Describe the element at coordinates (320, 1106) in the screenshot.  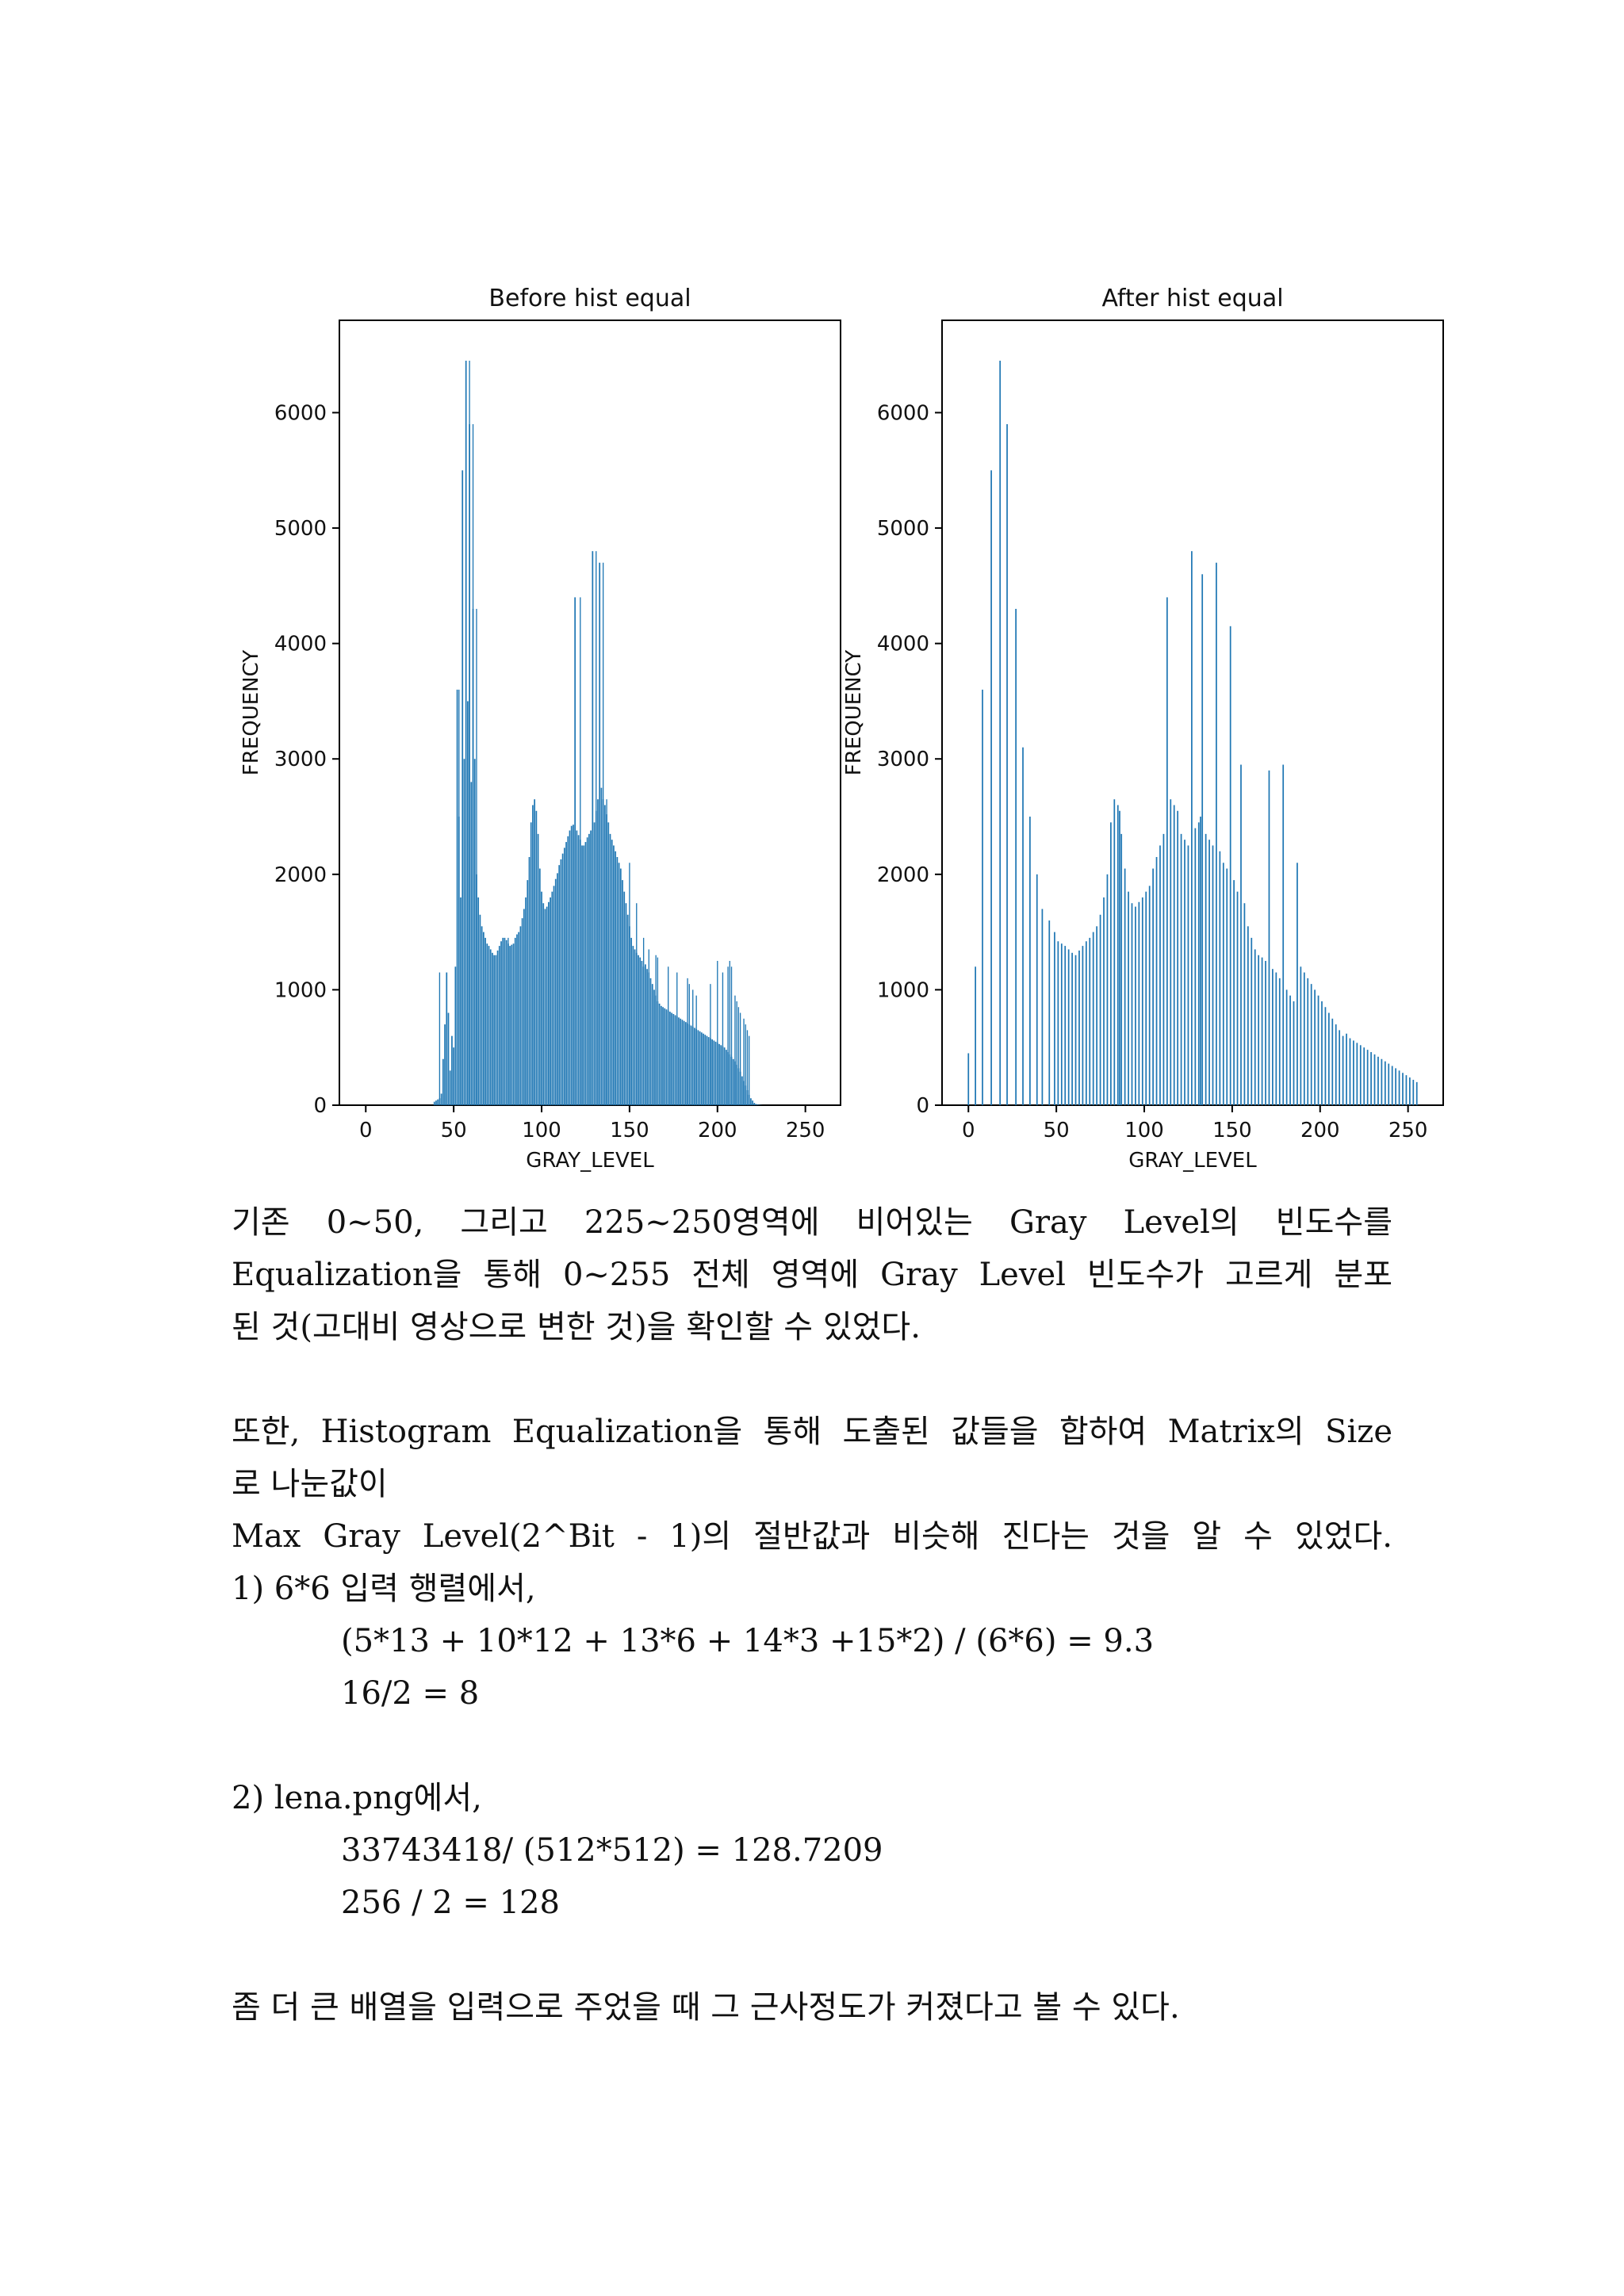
I see `y-tick-label: 0` at that location.